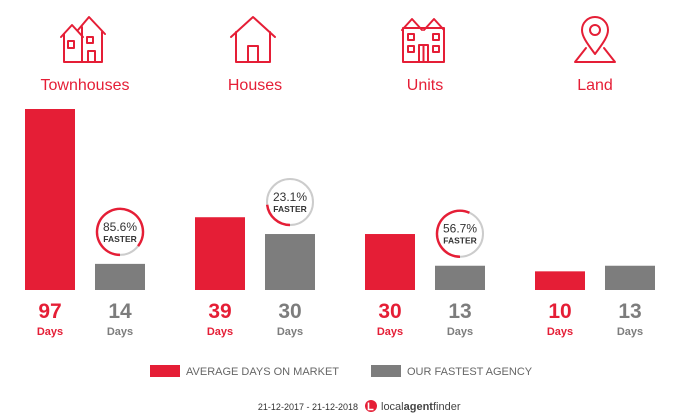 Image resolution: width=700 pixels, height=420 pixels. Describe the element at coordinates (447, 407) in the screenshot. I see `brand-name-finder: finder` at that location.